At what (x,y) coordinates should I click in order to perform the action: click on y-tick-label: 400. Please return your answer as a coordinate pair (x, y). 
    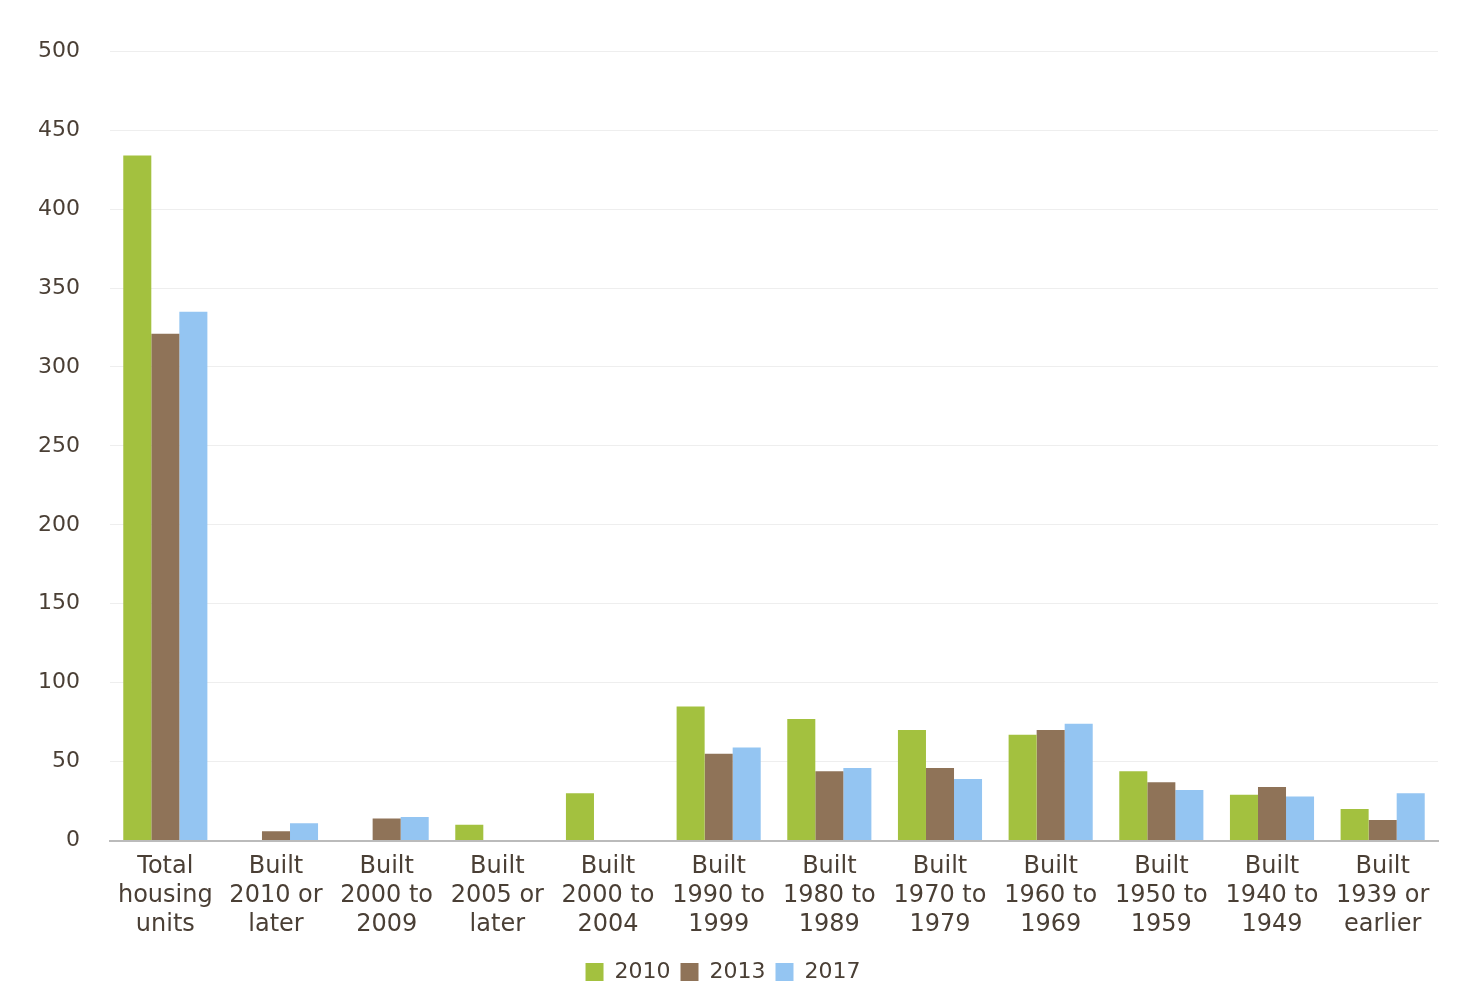
    Looking at the image, I should click on (58, 207).